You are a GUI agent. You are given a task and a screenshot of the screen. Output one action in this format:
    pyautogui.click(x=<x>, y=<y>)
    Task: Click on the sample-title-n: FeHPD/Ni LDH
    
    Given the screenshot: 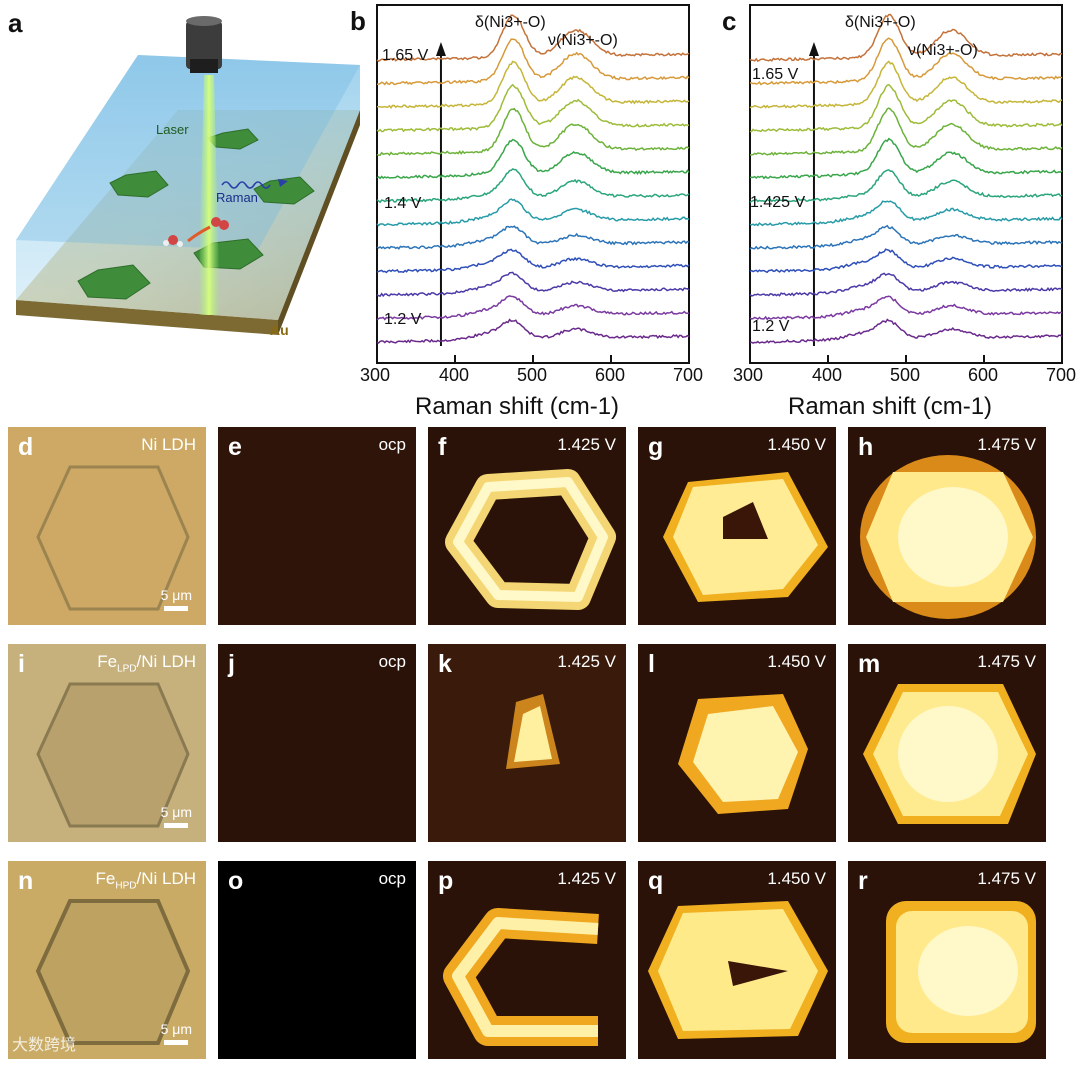 What is the action you would take?
    pyautogui.click(x=146, y=880)
    